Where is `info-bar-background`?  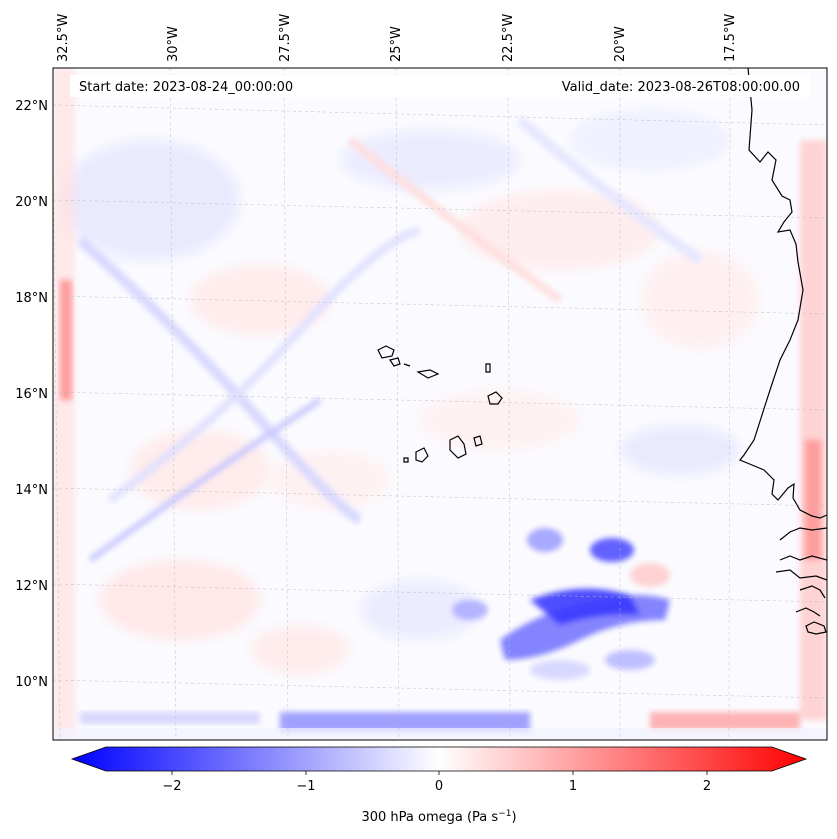
info-bar-background is located at coordinates (440, 86).